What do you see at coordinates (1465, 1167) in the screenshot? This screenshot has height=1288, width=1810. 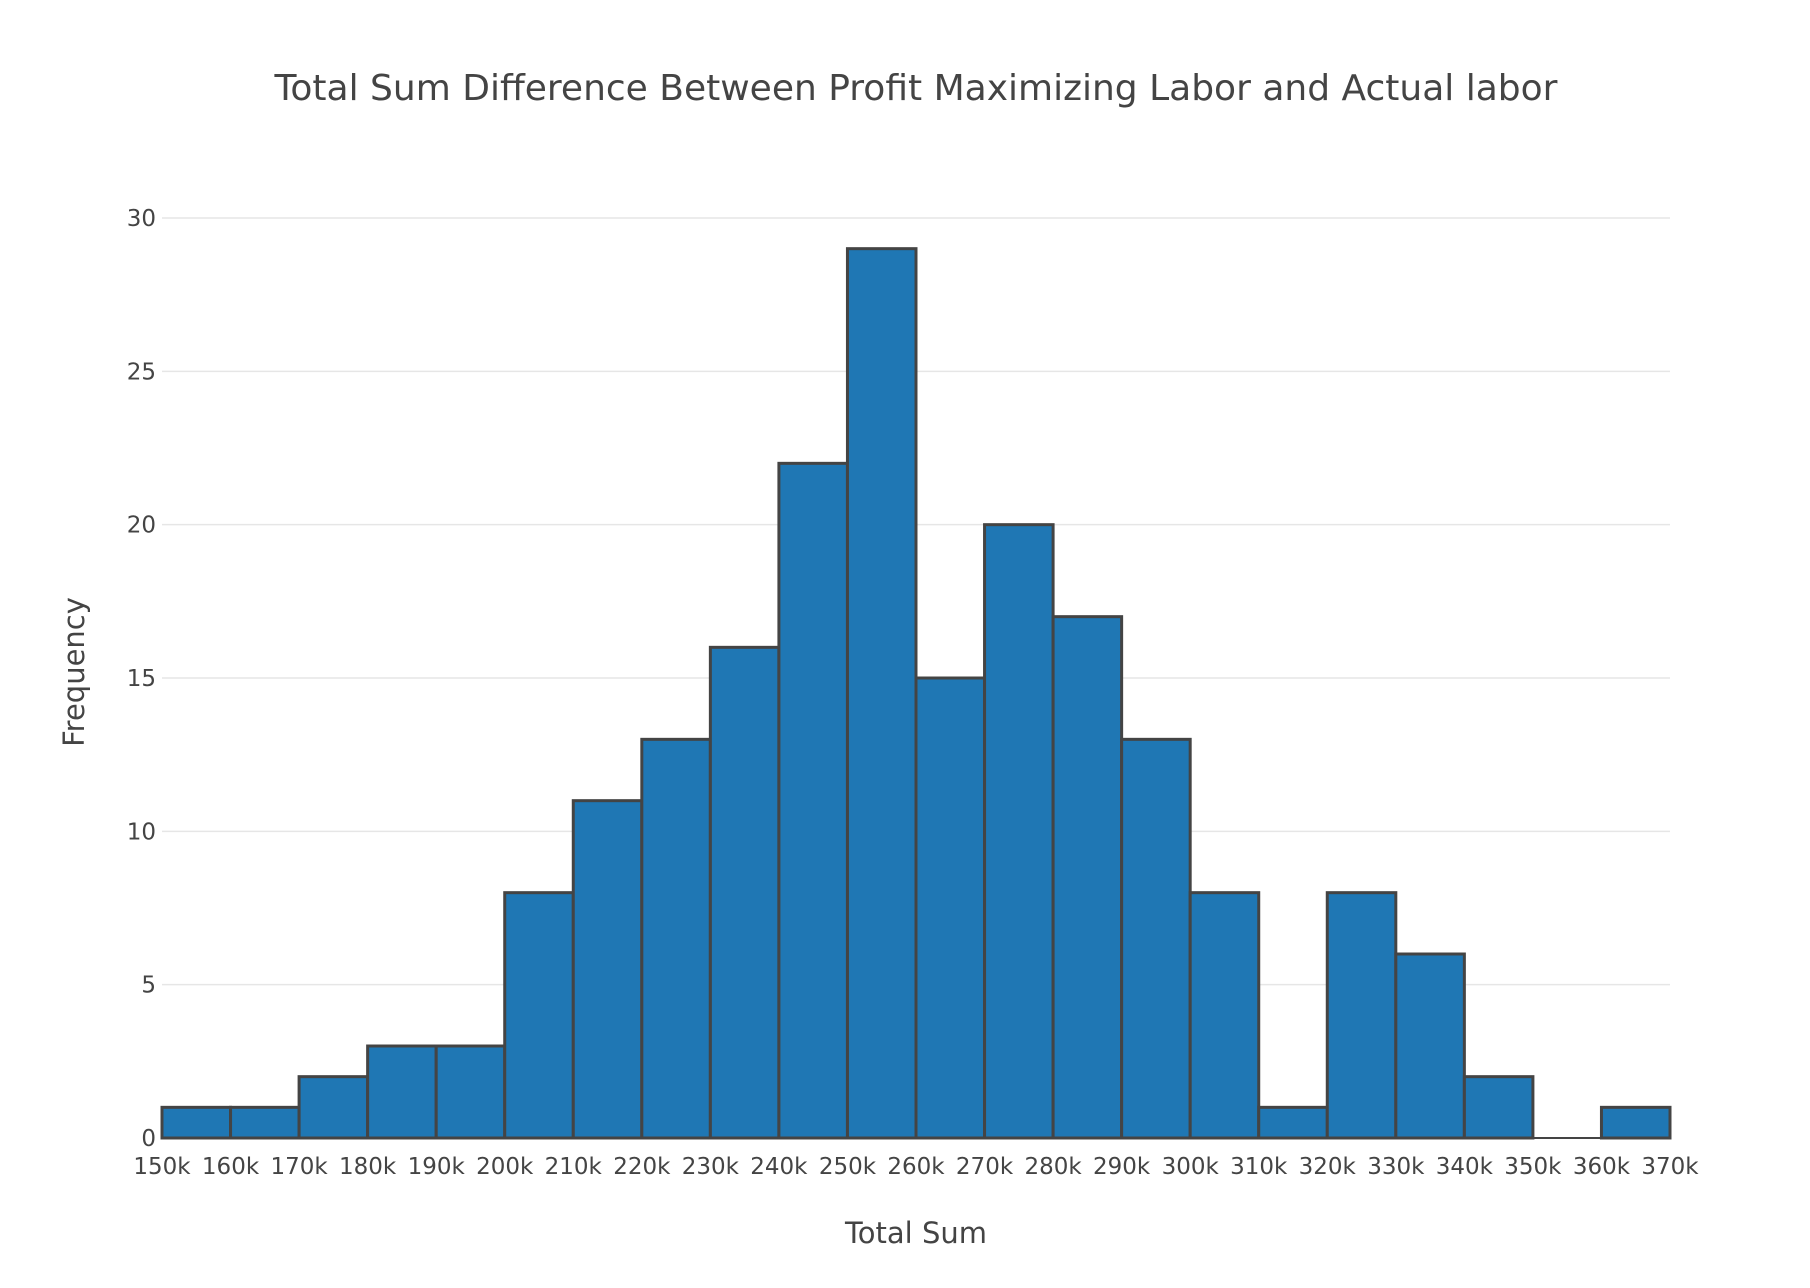 I see `x-tick-label-19: 340k` at bounding box center [1465, 1167].